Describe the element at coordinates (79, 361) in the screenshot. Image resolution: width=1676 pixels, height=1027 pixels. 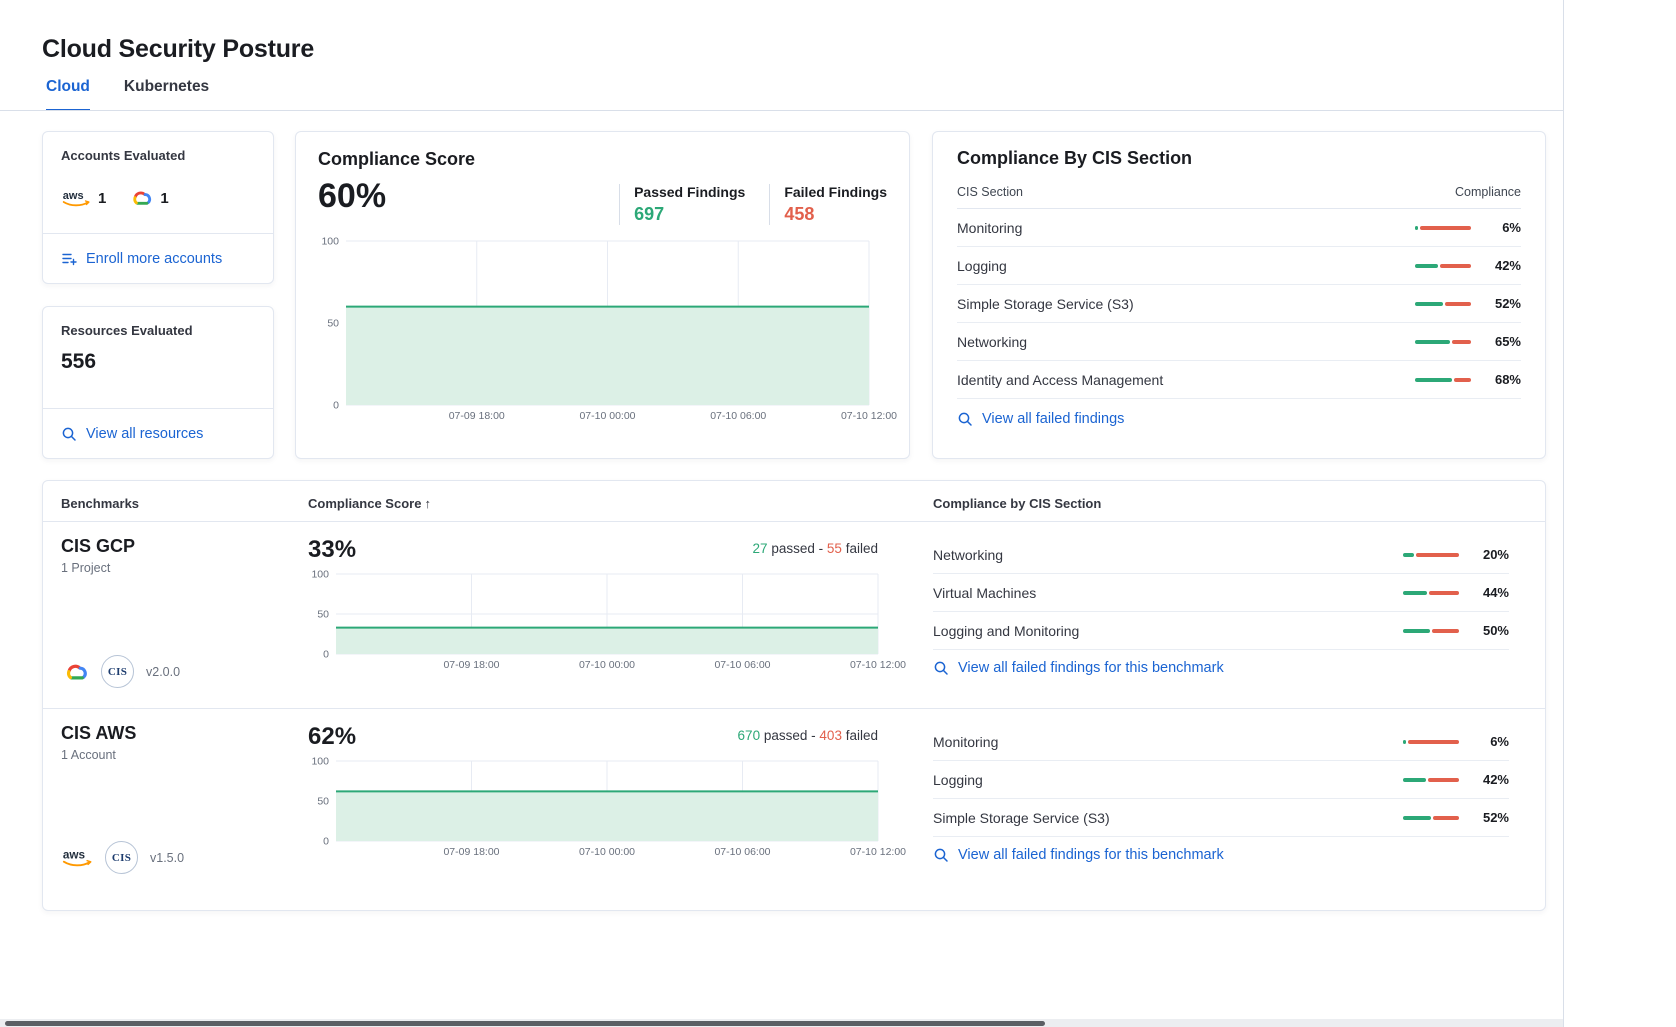
I see `resources-count: 556` at that location.